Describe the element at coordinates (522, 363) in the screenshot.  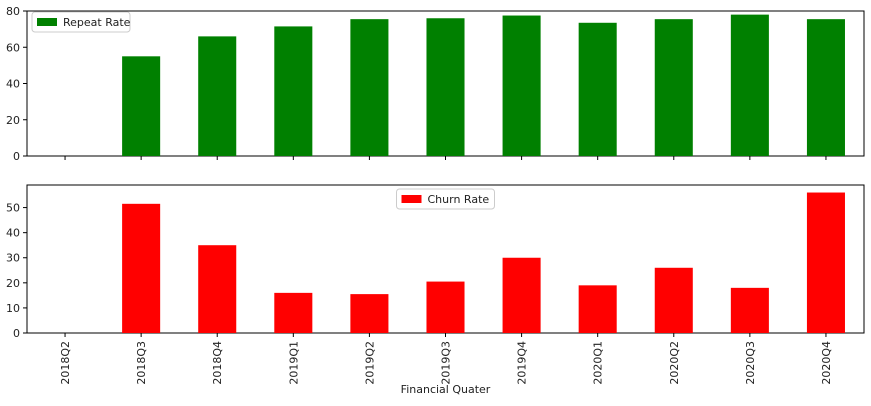
I see `x-tick-label-6: 2019Q4` at that location.